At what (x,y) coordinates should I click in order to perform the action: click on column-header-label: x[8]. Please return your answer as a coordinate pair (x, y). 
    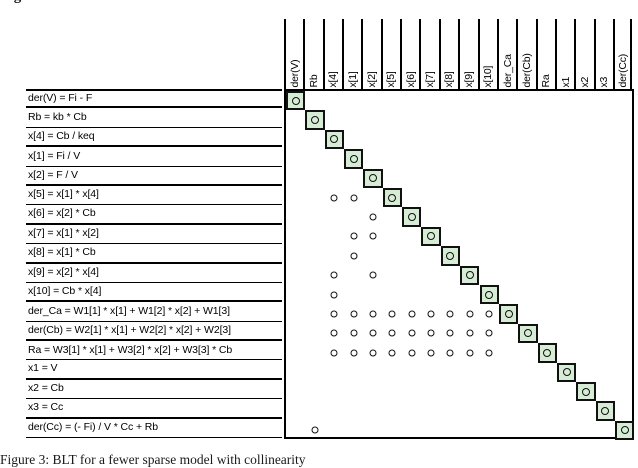
    Looking at the image, I should click on (449, 78).